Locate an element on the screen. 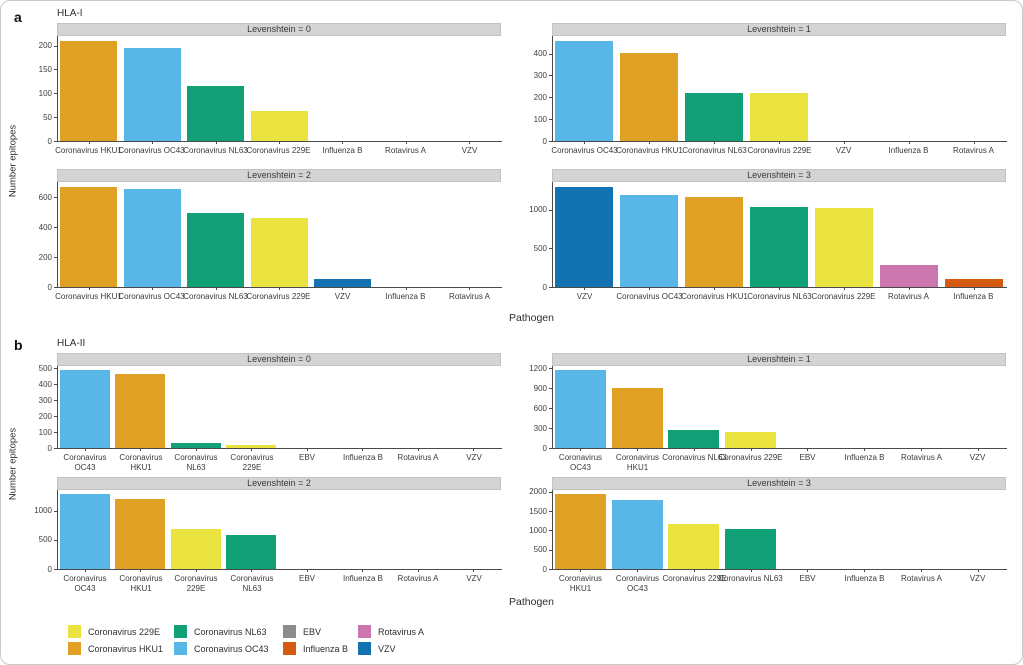 This screenshot has width=1023, height=665. facet-strip: Levenshtein = 3 is located at coordinates (779, 175).